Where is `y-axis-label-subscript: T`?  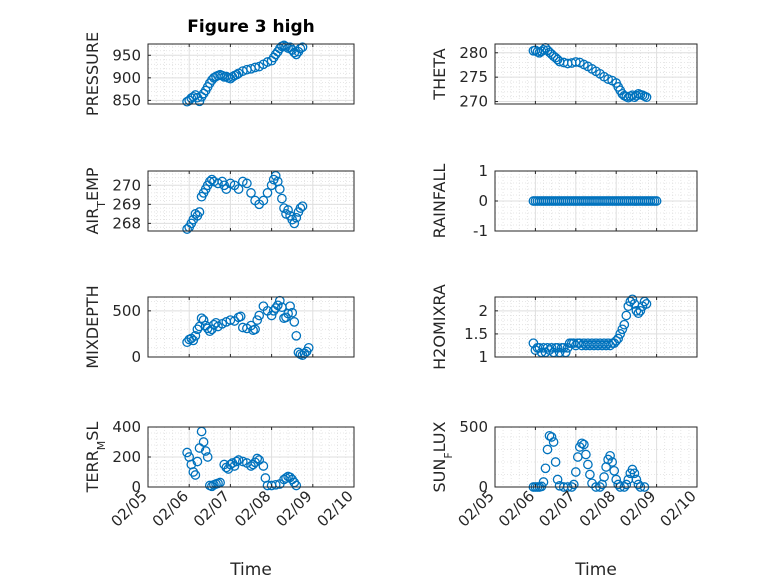 y-axis-label-subscript: T is located at coordinates (101, 205).